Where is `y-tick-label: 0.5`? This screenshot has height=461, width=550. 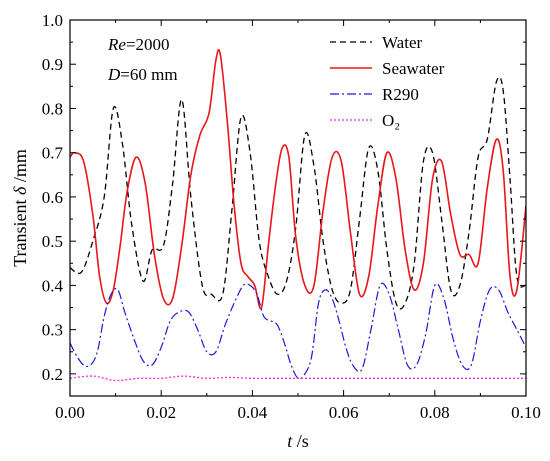
y-tick-label: 0.5 is located at coordinates (52, 241).